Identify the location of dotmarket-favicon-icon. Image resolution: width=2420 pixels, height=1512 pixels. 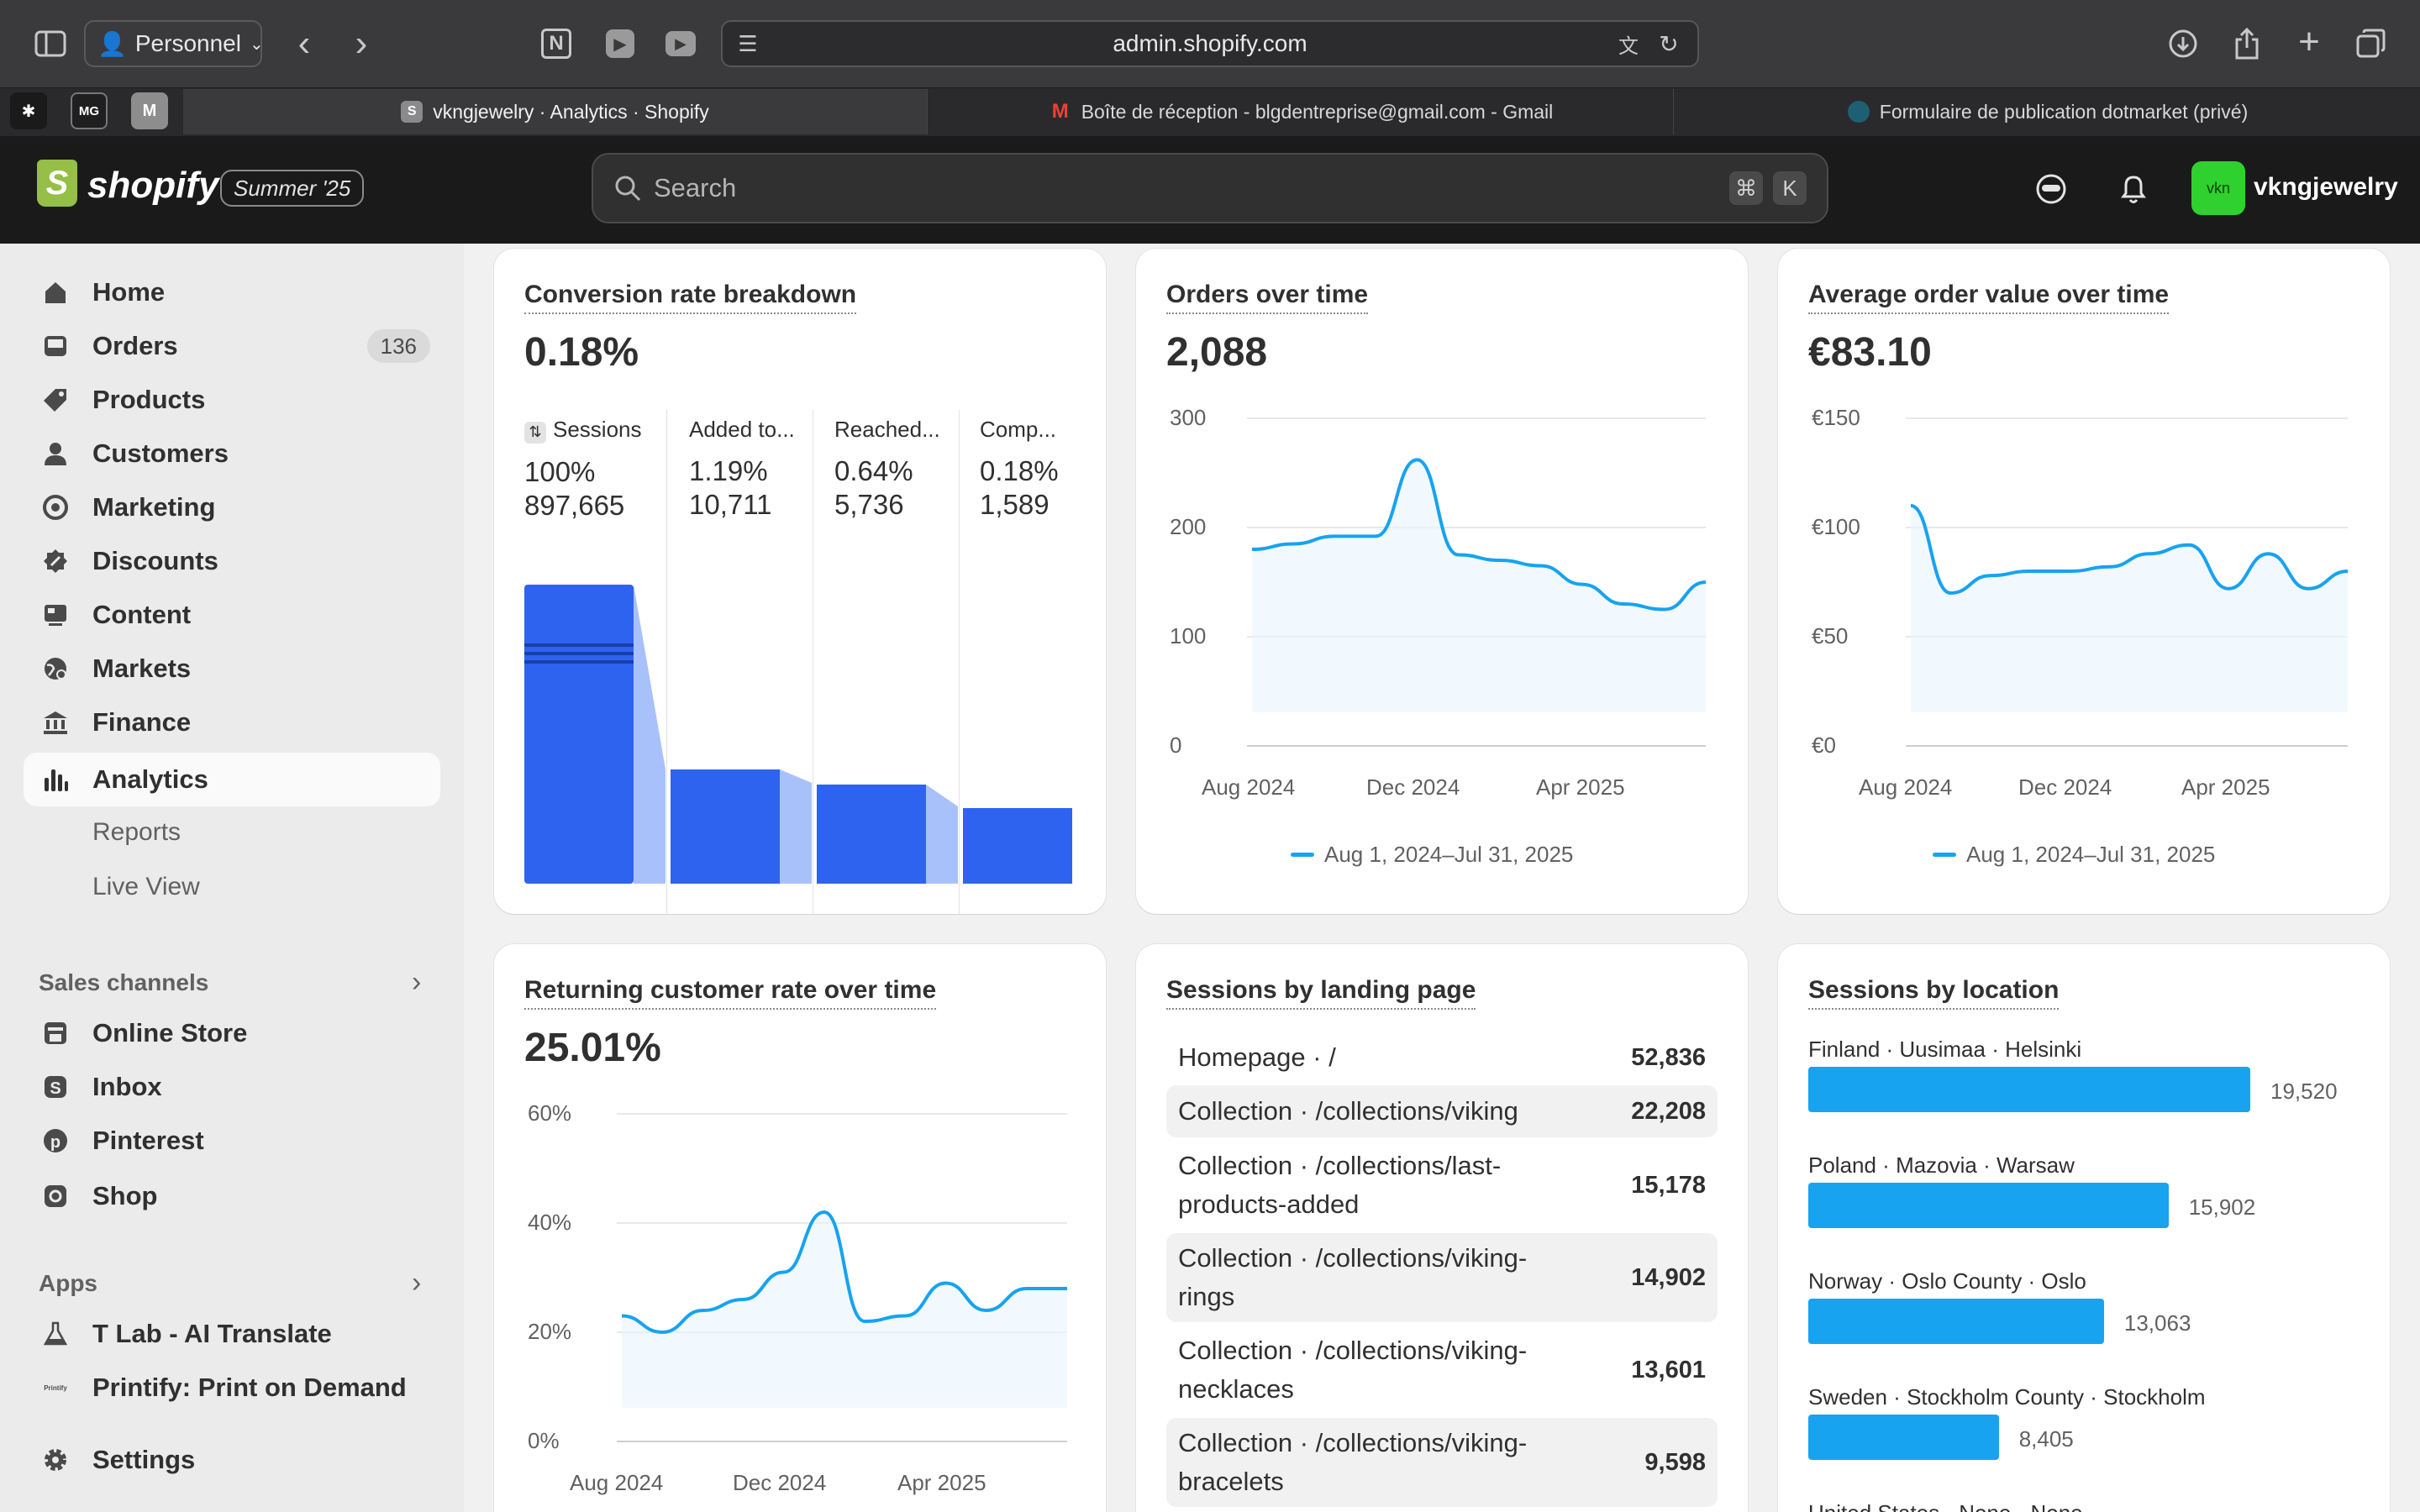
(1859, 112).